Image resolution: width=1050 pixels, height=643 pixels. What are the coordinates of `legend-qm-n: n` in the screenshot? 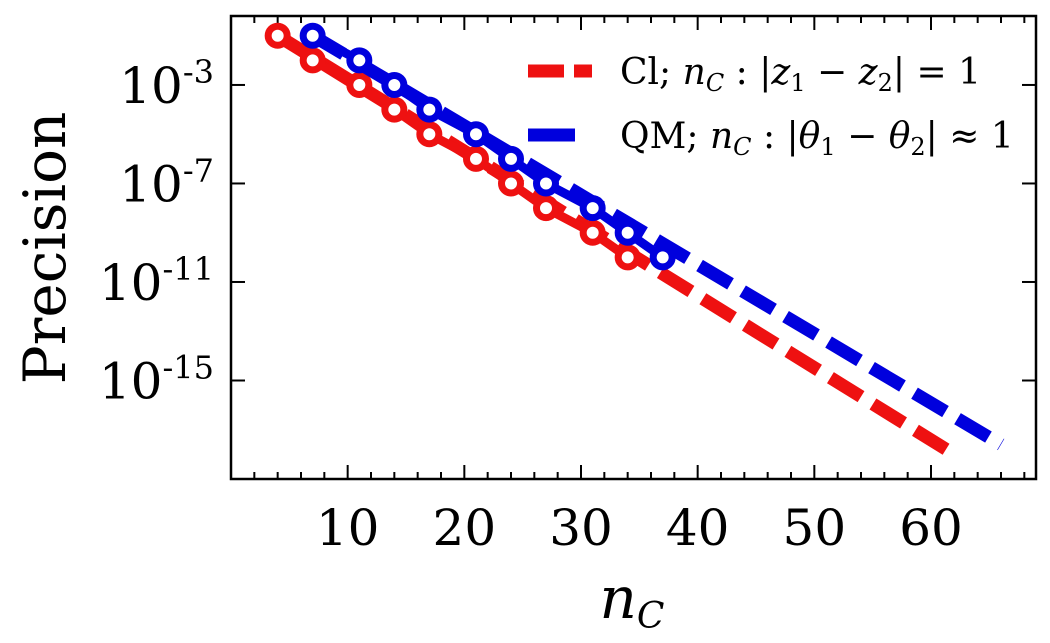 It's located at (721, 136).